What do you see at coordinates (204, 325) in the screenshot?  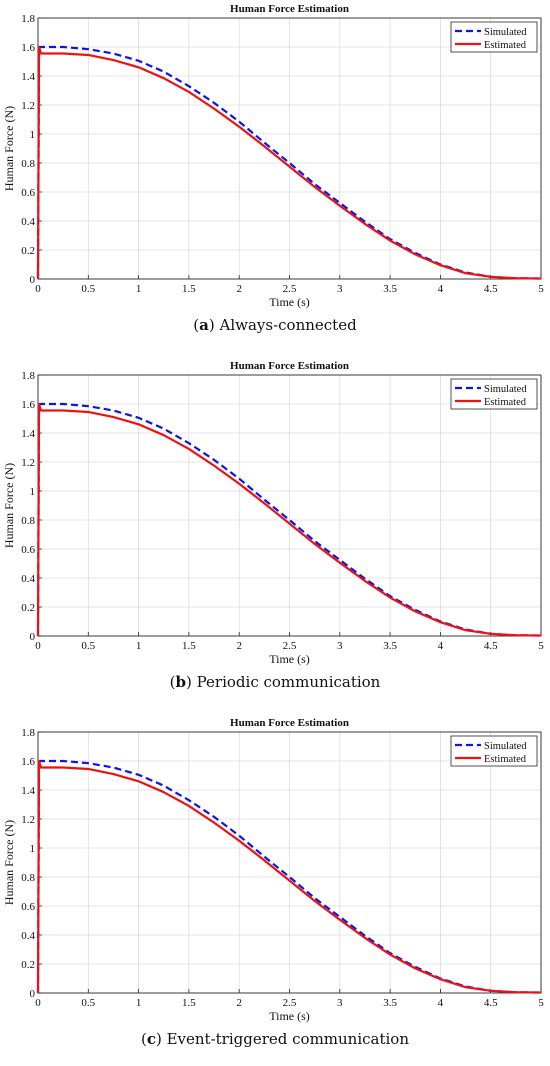 I see `caption-letter: a` at bounding box center [204, 325].